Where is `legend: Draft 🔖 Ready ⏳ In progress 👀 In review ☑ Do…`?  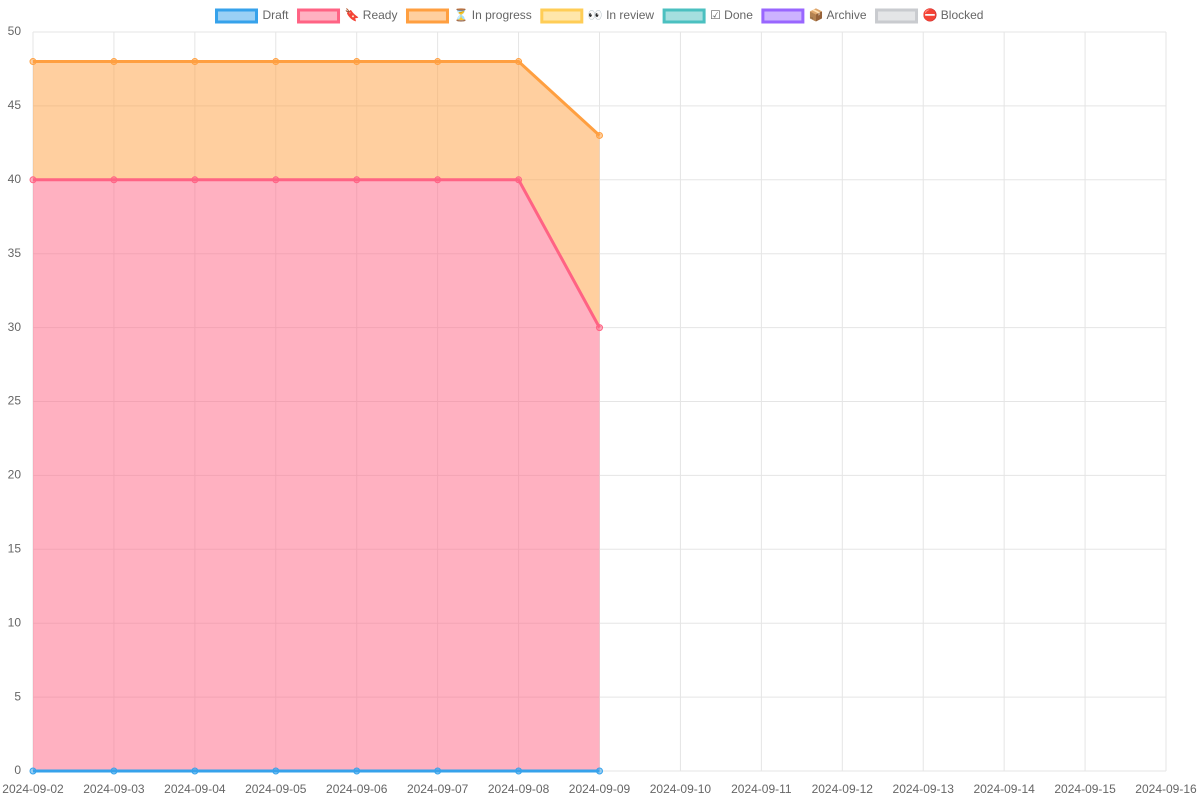
legend: Draft 🔖 Ready ⏳ In progress 👀 In review ☑ Do… is located at coordinates (599, 16).